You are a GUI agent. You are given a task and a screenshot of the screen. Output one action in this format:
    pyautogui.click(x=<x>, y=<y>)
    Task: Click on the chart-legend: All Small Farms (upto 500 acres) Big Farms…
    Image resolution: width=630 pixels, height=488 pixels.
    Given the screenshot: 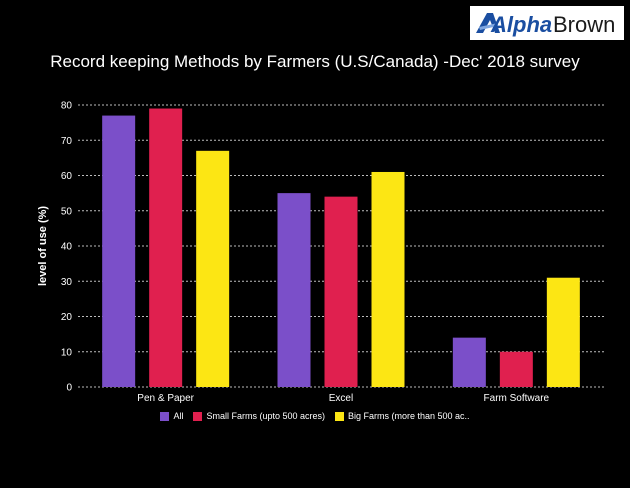 What is the action you would take?
    pyautogui.click(x=315, y=416)
    